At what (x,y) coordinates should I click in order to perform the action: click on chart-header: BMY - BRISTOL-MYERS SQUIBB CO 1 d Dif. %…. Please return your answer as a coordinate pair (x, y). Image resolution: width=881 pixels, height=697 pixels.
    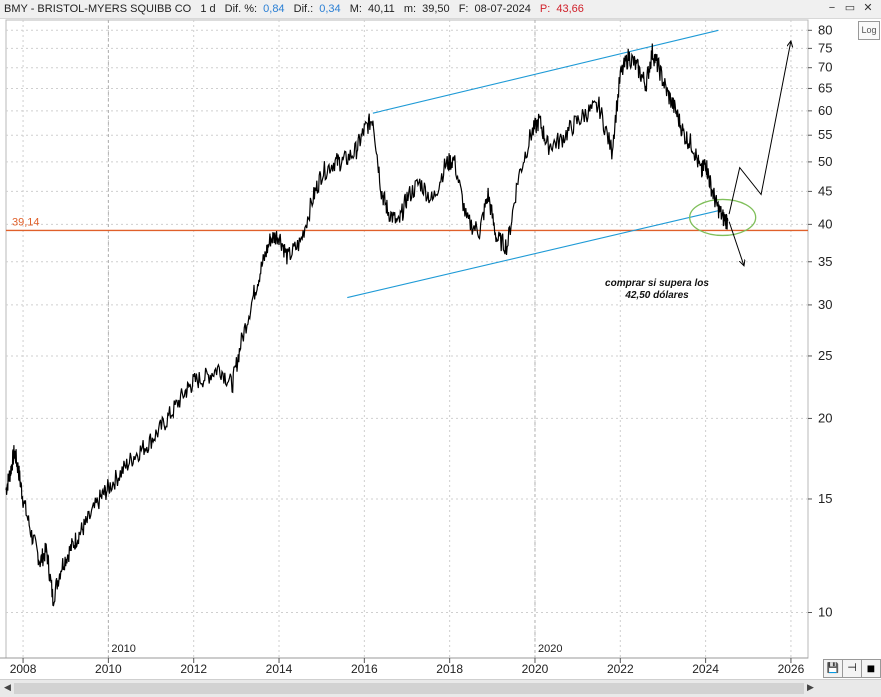
    Looking at the image, I should click on (440, 9).